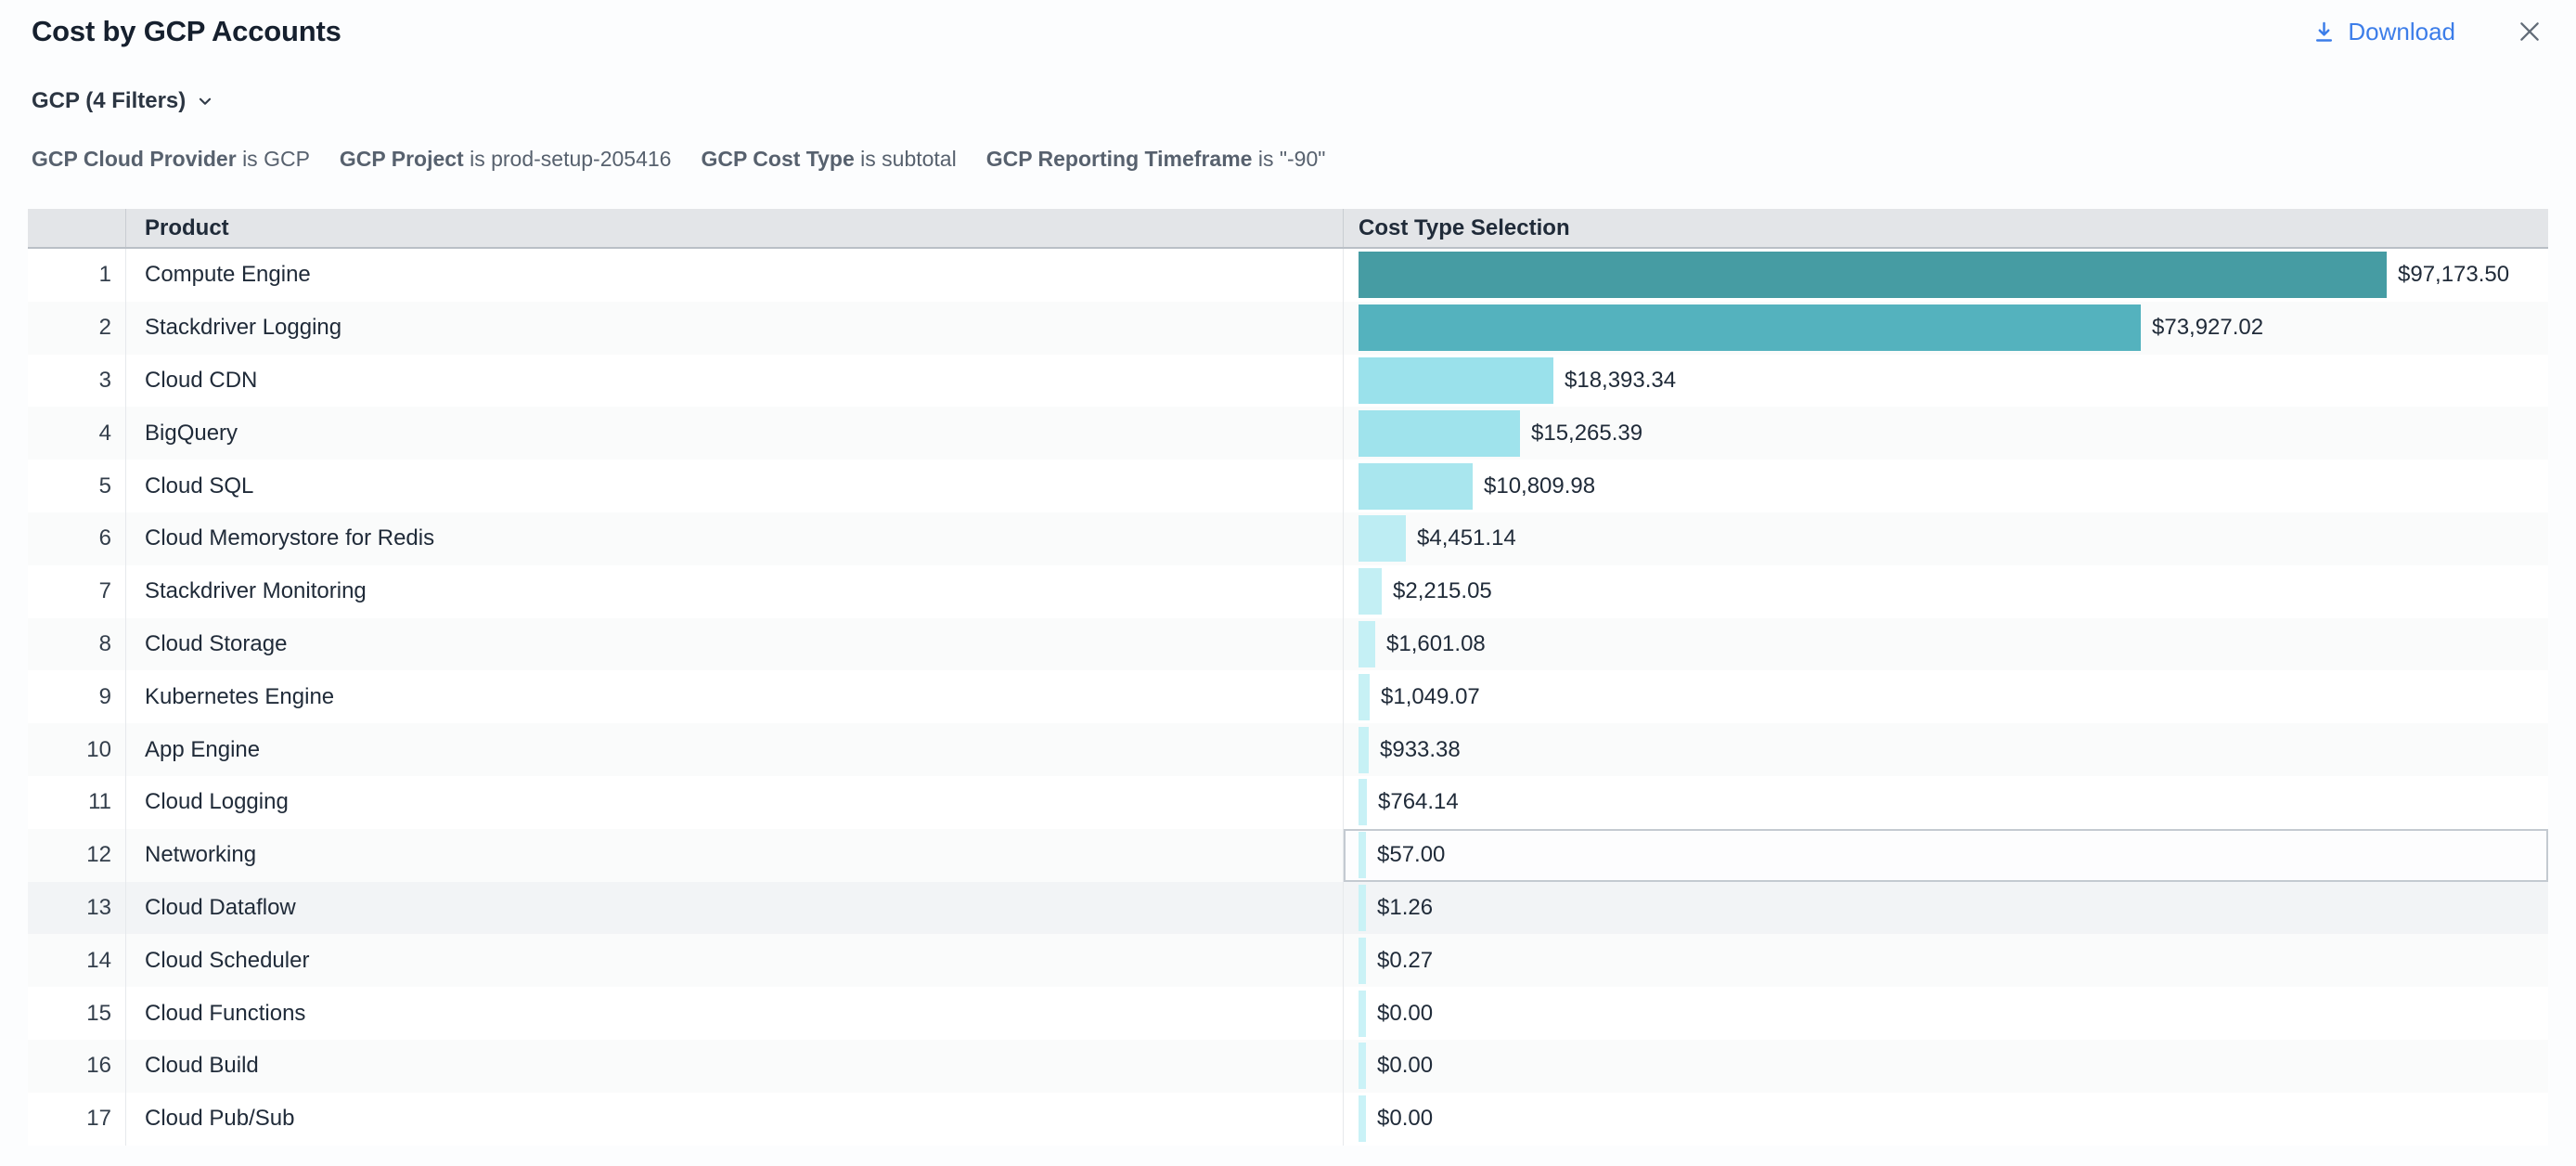 This screenshot has height=1166, width=2576. I want to click on table-row: 4 BigQuery $15,265.39, so click(1288, 433).